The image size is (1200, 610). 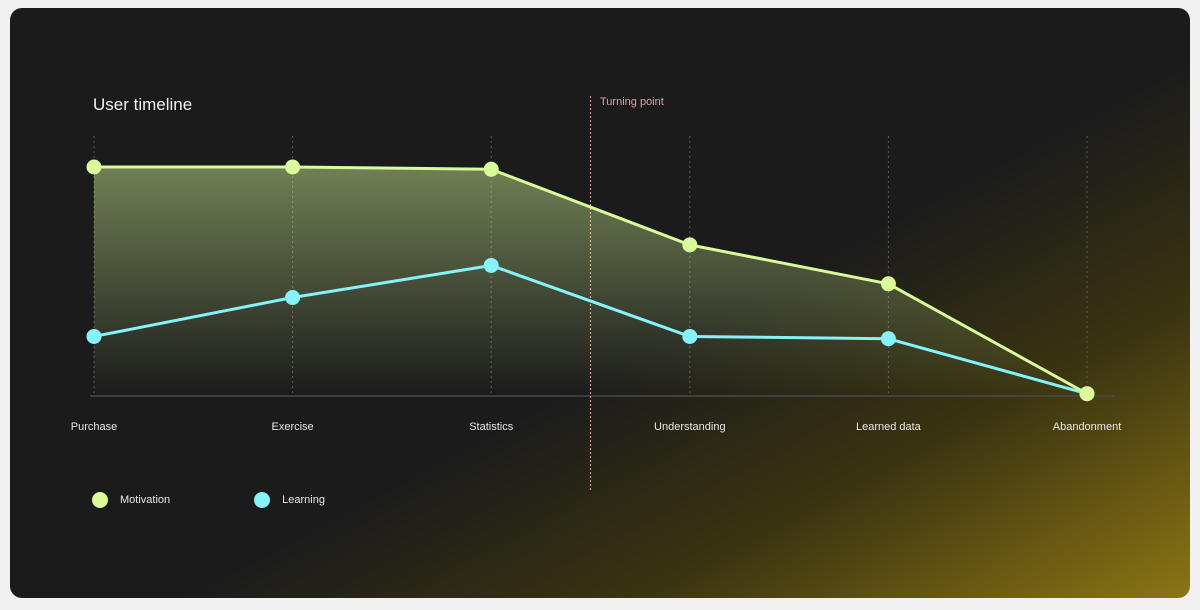 What do you see at coordinates (690, 427) in the screenshot?
I see `x-tick-label: Understanding` at bounding box center [690, 427].